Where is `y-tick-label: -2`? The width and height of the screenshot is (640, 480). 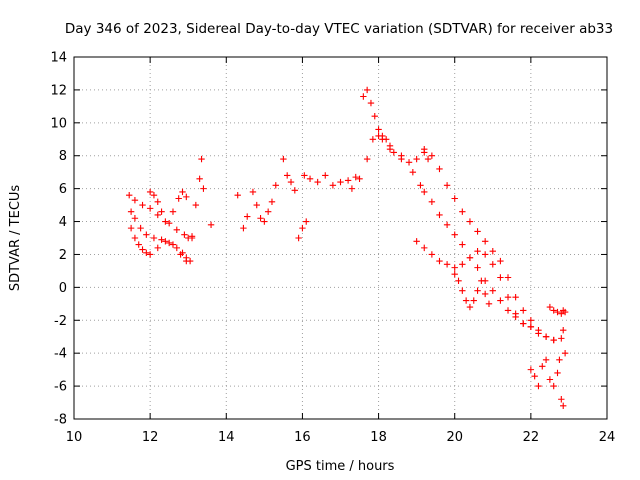 y-tick-label: -2 is located at coordinates (60, 321).